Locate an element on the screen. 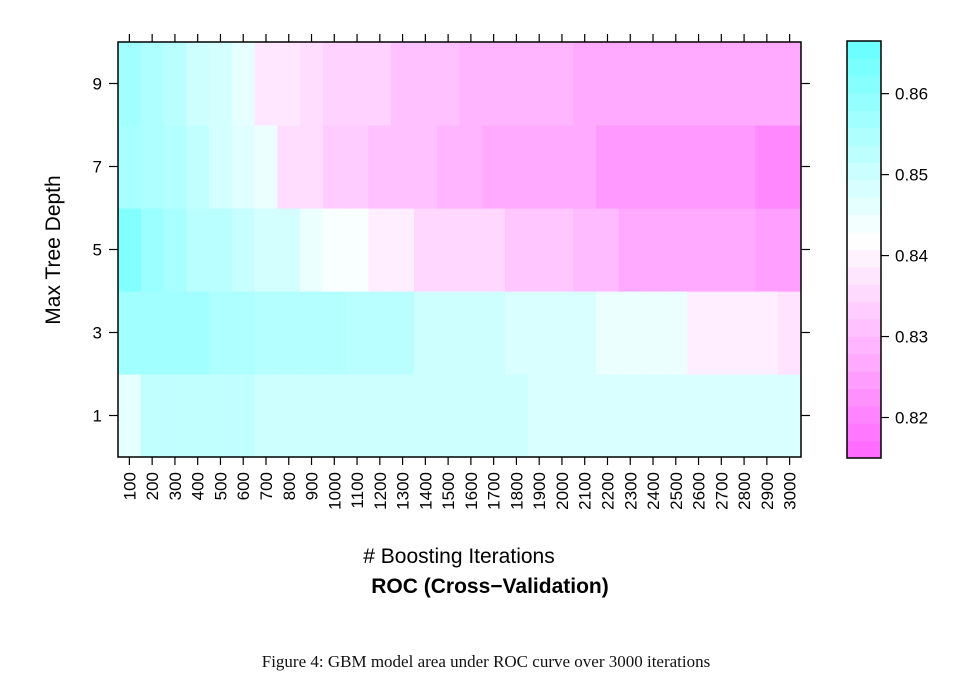  x-tick-label: 3000 is located at coordinates (790, 491).